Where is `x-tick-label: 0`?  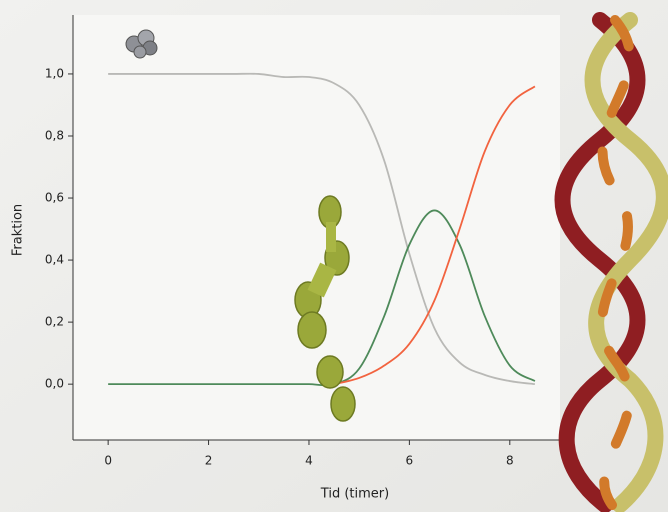 x-tick-label: 0 is located at coordinates (108, 461).